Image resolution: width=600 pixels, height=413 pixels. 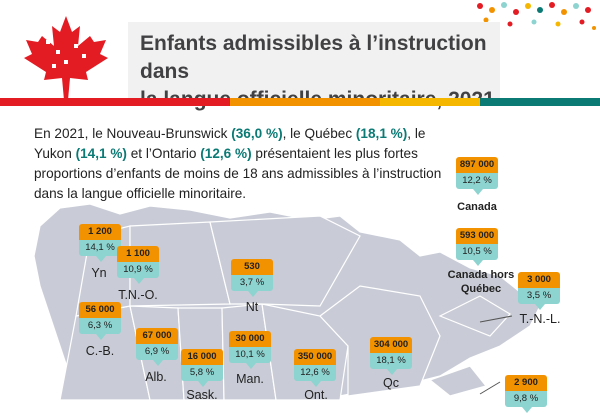 What do you see at coordinates (101, 153) in the screenshot?
I see `intro-highlight-yk: (14,1 %)` at bounding box center [101, 153].